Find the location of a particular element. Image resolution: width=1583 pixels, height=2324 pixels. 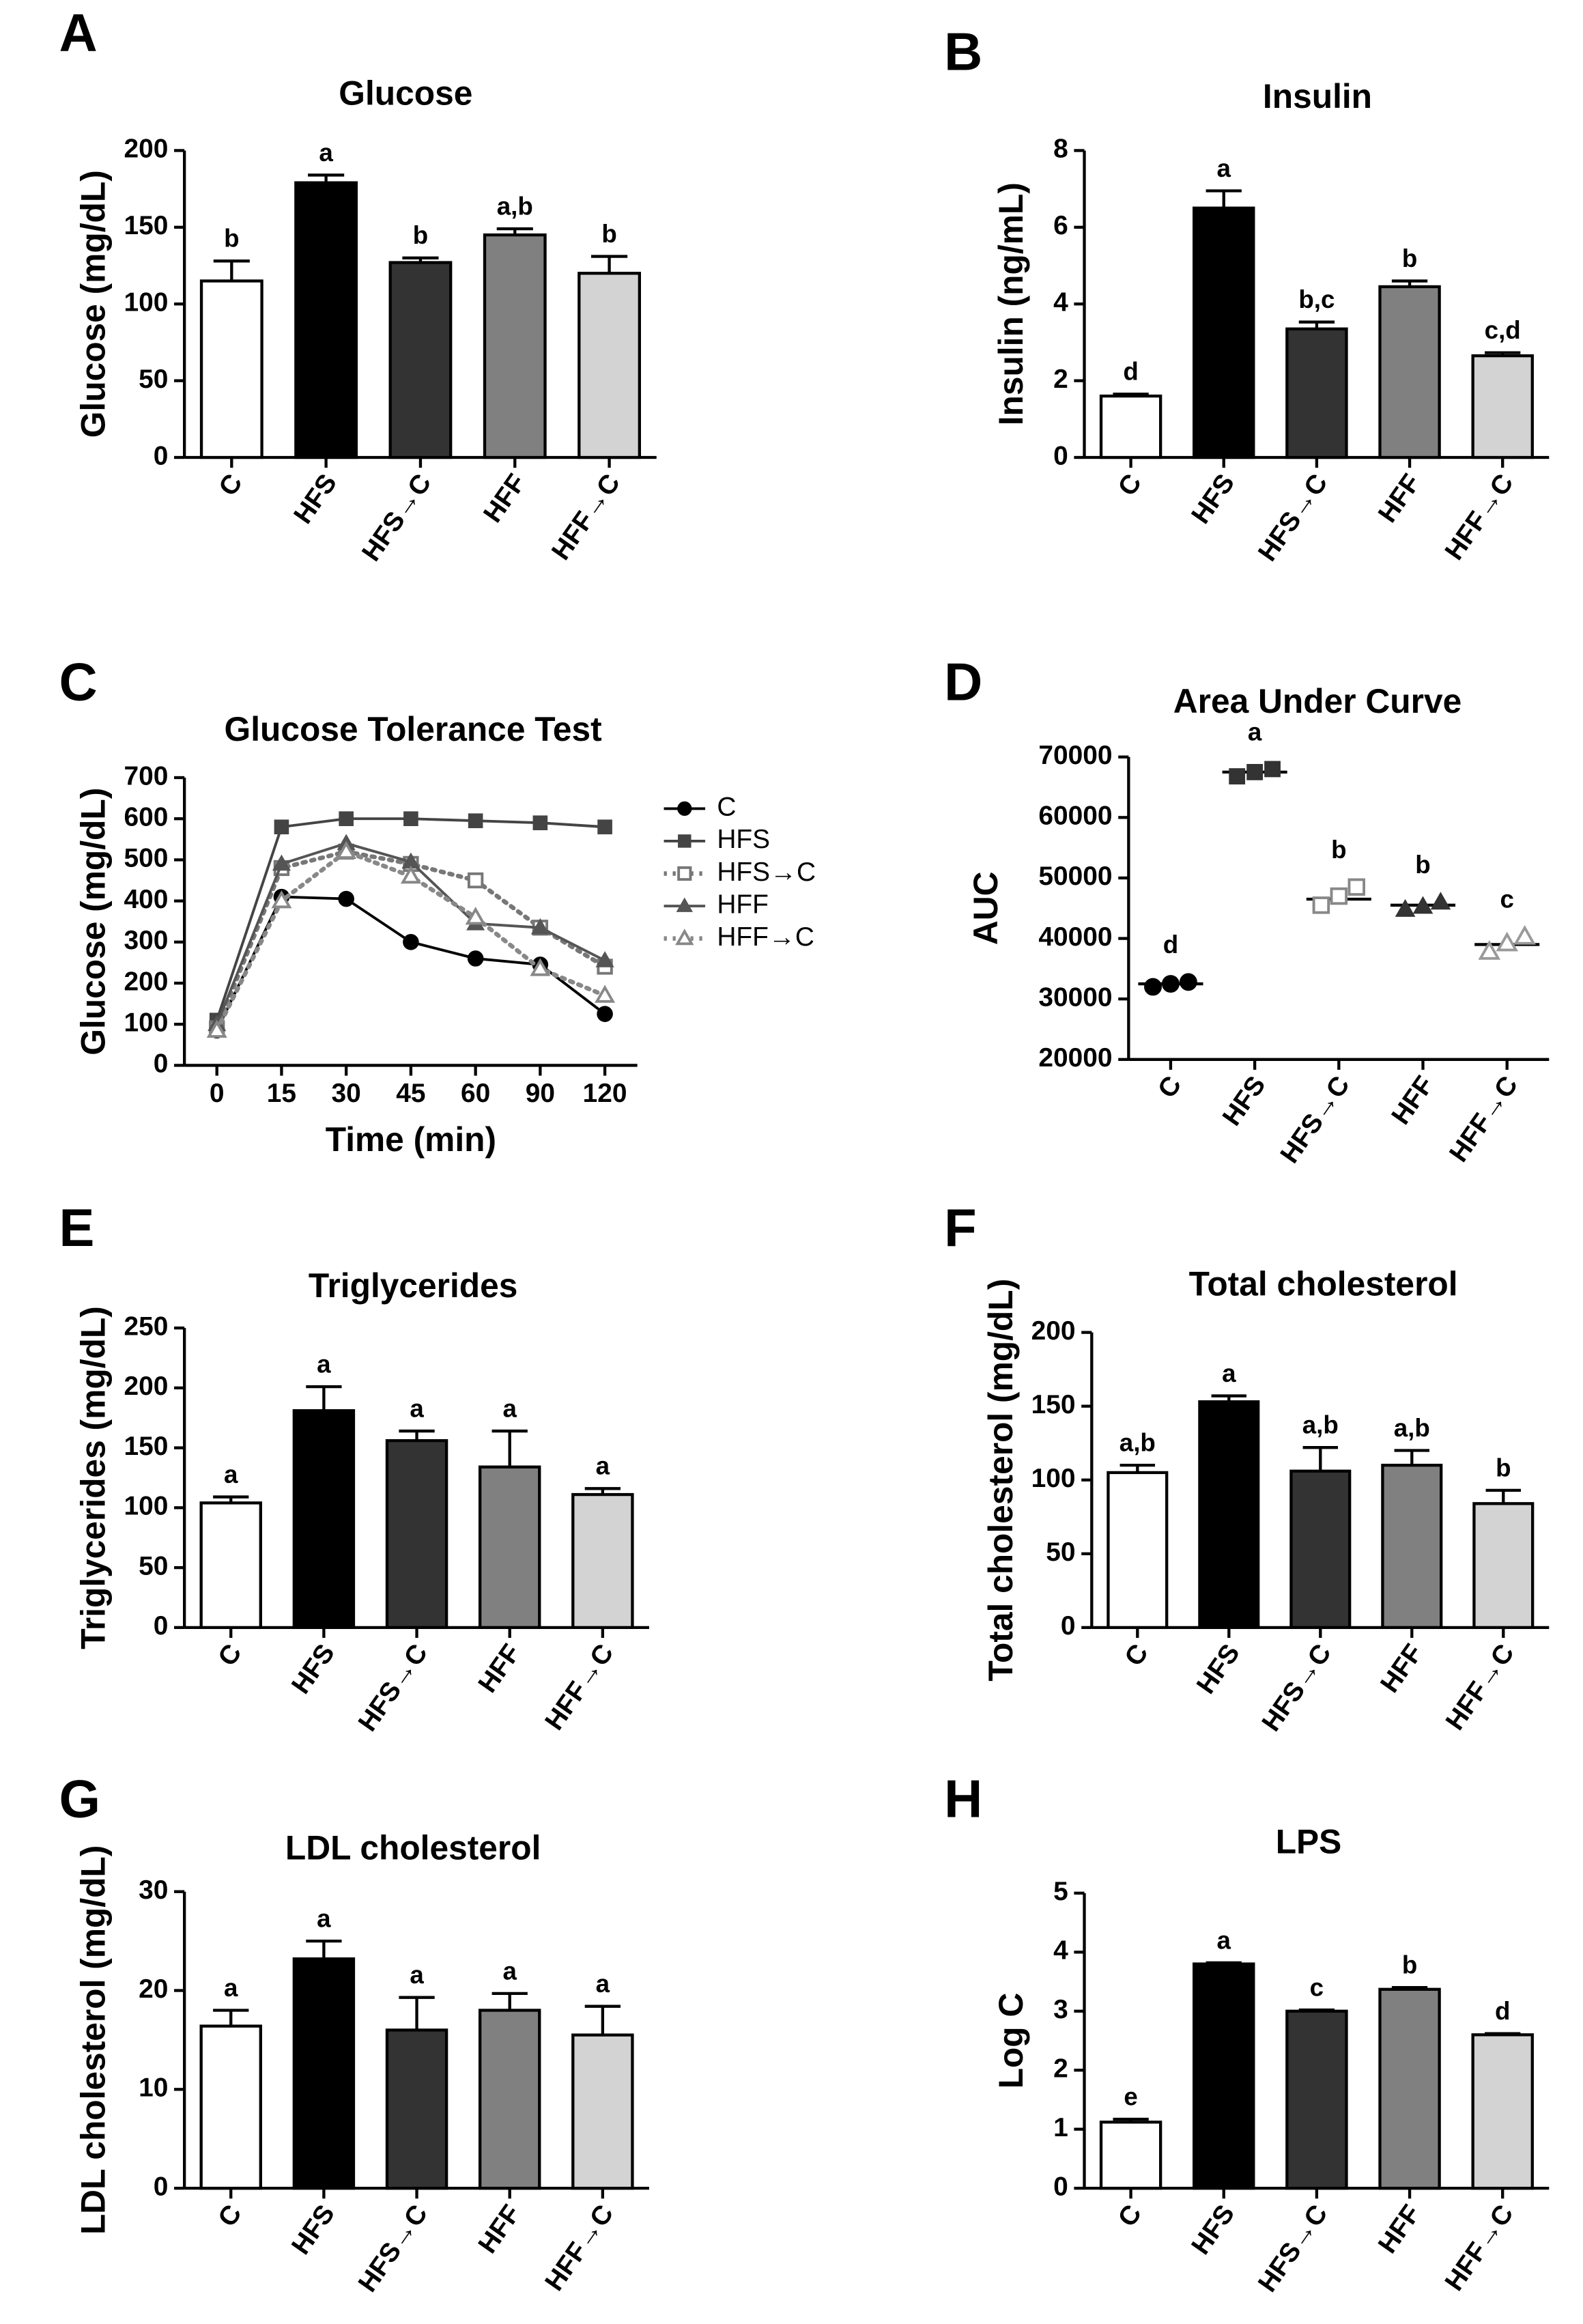

panel-label: E is located at coordinates (76, 1228).